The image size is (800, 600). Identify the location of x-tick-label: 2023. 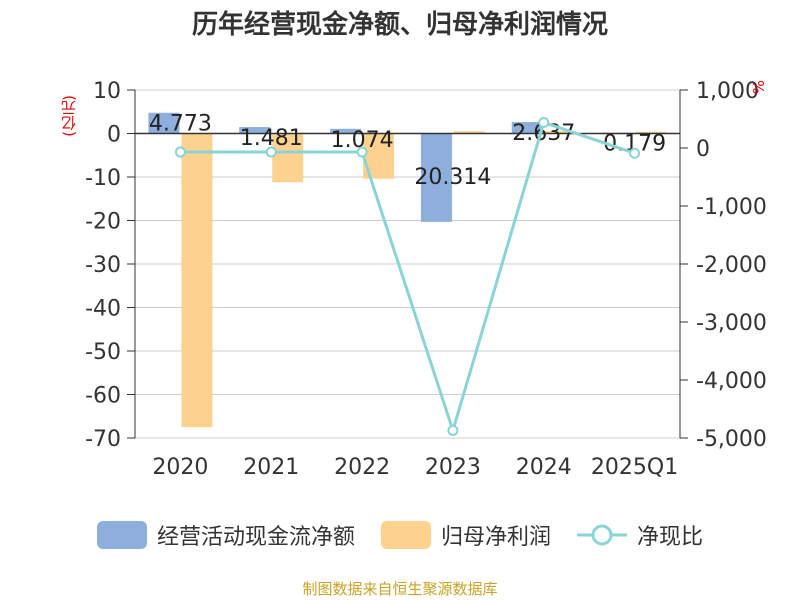
(453, 467).